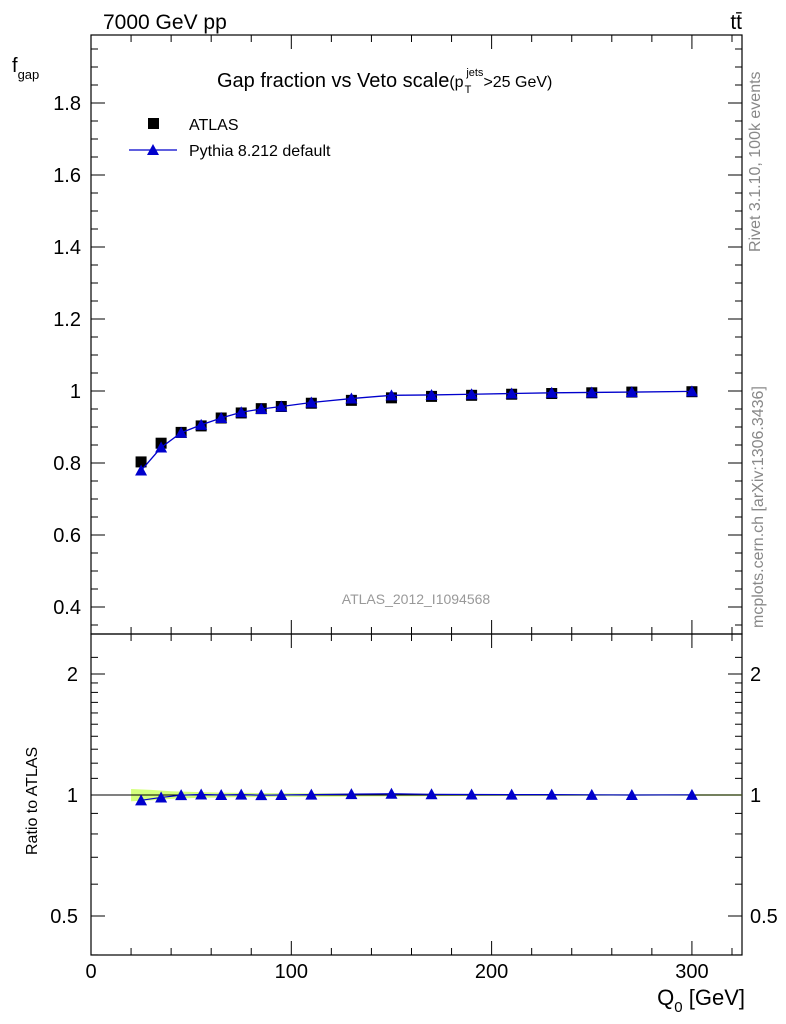 This screenshot has height=1024, width=786. I want to click on x-tick-label: 200, so click(491, 972).